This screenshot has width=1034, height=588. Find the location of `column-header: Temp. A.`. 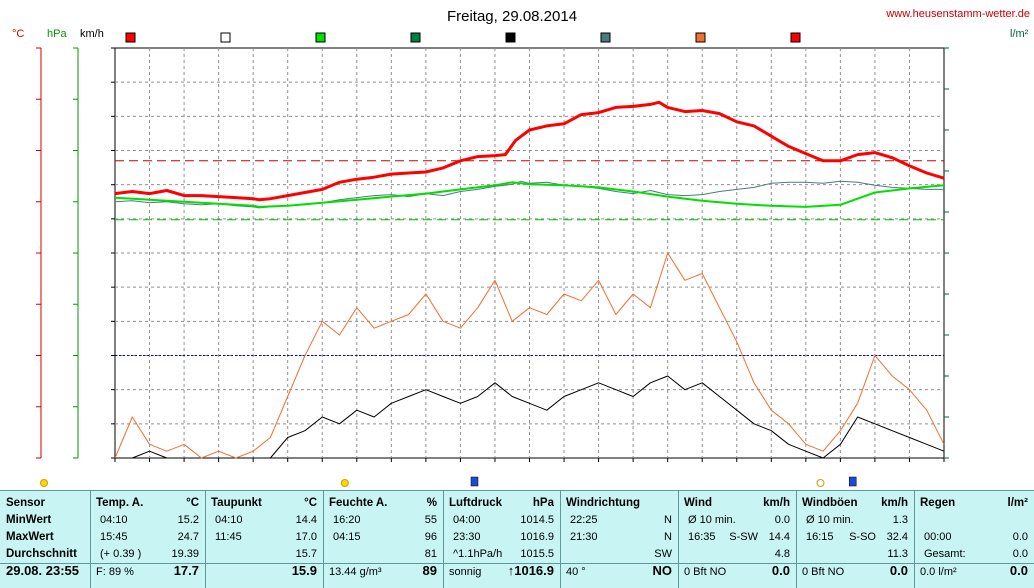

column-header: Temp. A. is located at coordinates (120, 503).